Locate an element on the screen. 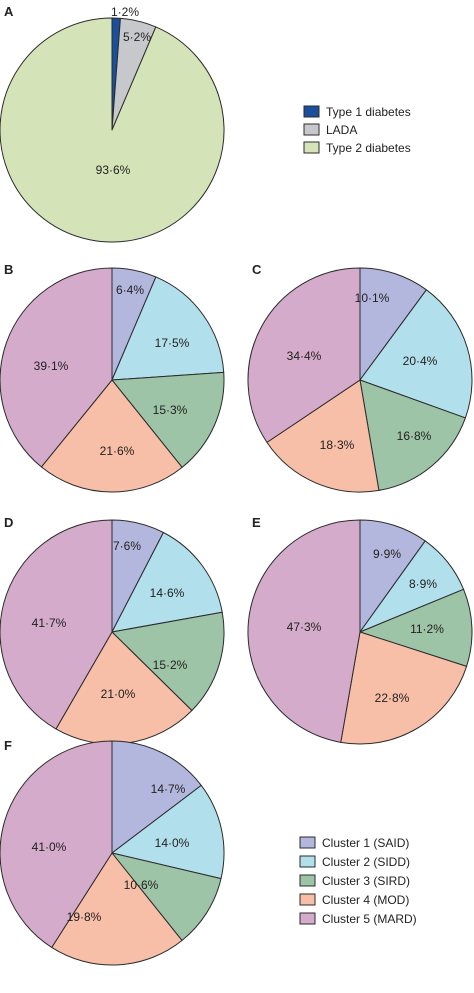  pie-panel-c: 10·1% 20·4% 16·8% 18·3% 34·4% C is located at coordinates (360, 377).